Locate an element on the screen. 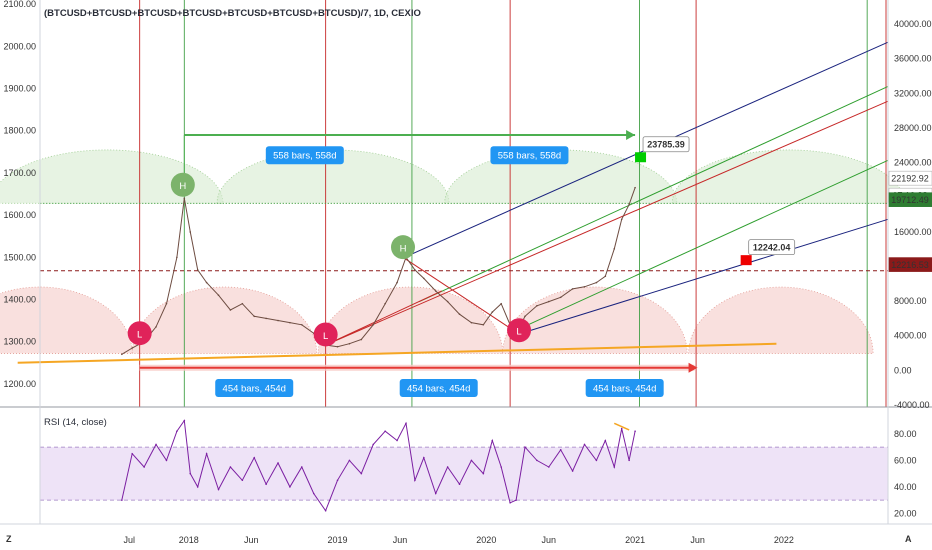 This screenshot has width=932, height=550. auto-scale-icon: A is located at coordinates (908, 539).